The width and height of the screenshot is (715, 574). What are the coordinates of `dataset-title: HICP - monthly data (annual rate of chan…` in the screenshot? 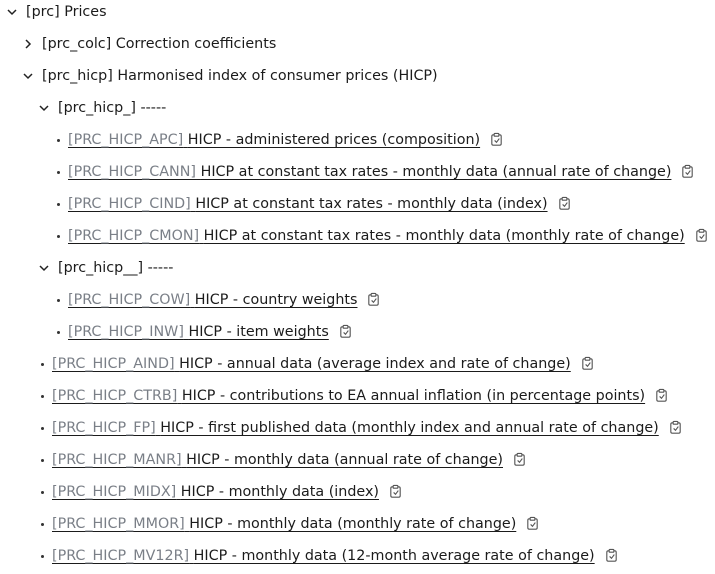 It's located at (344, 460).